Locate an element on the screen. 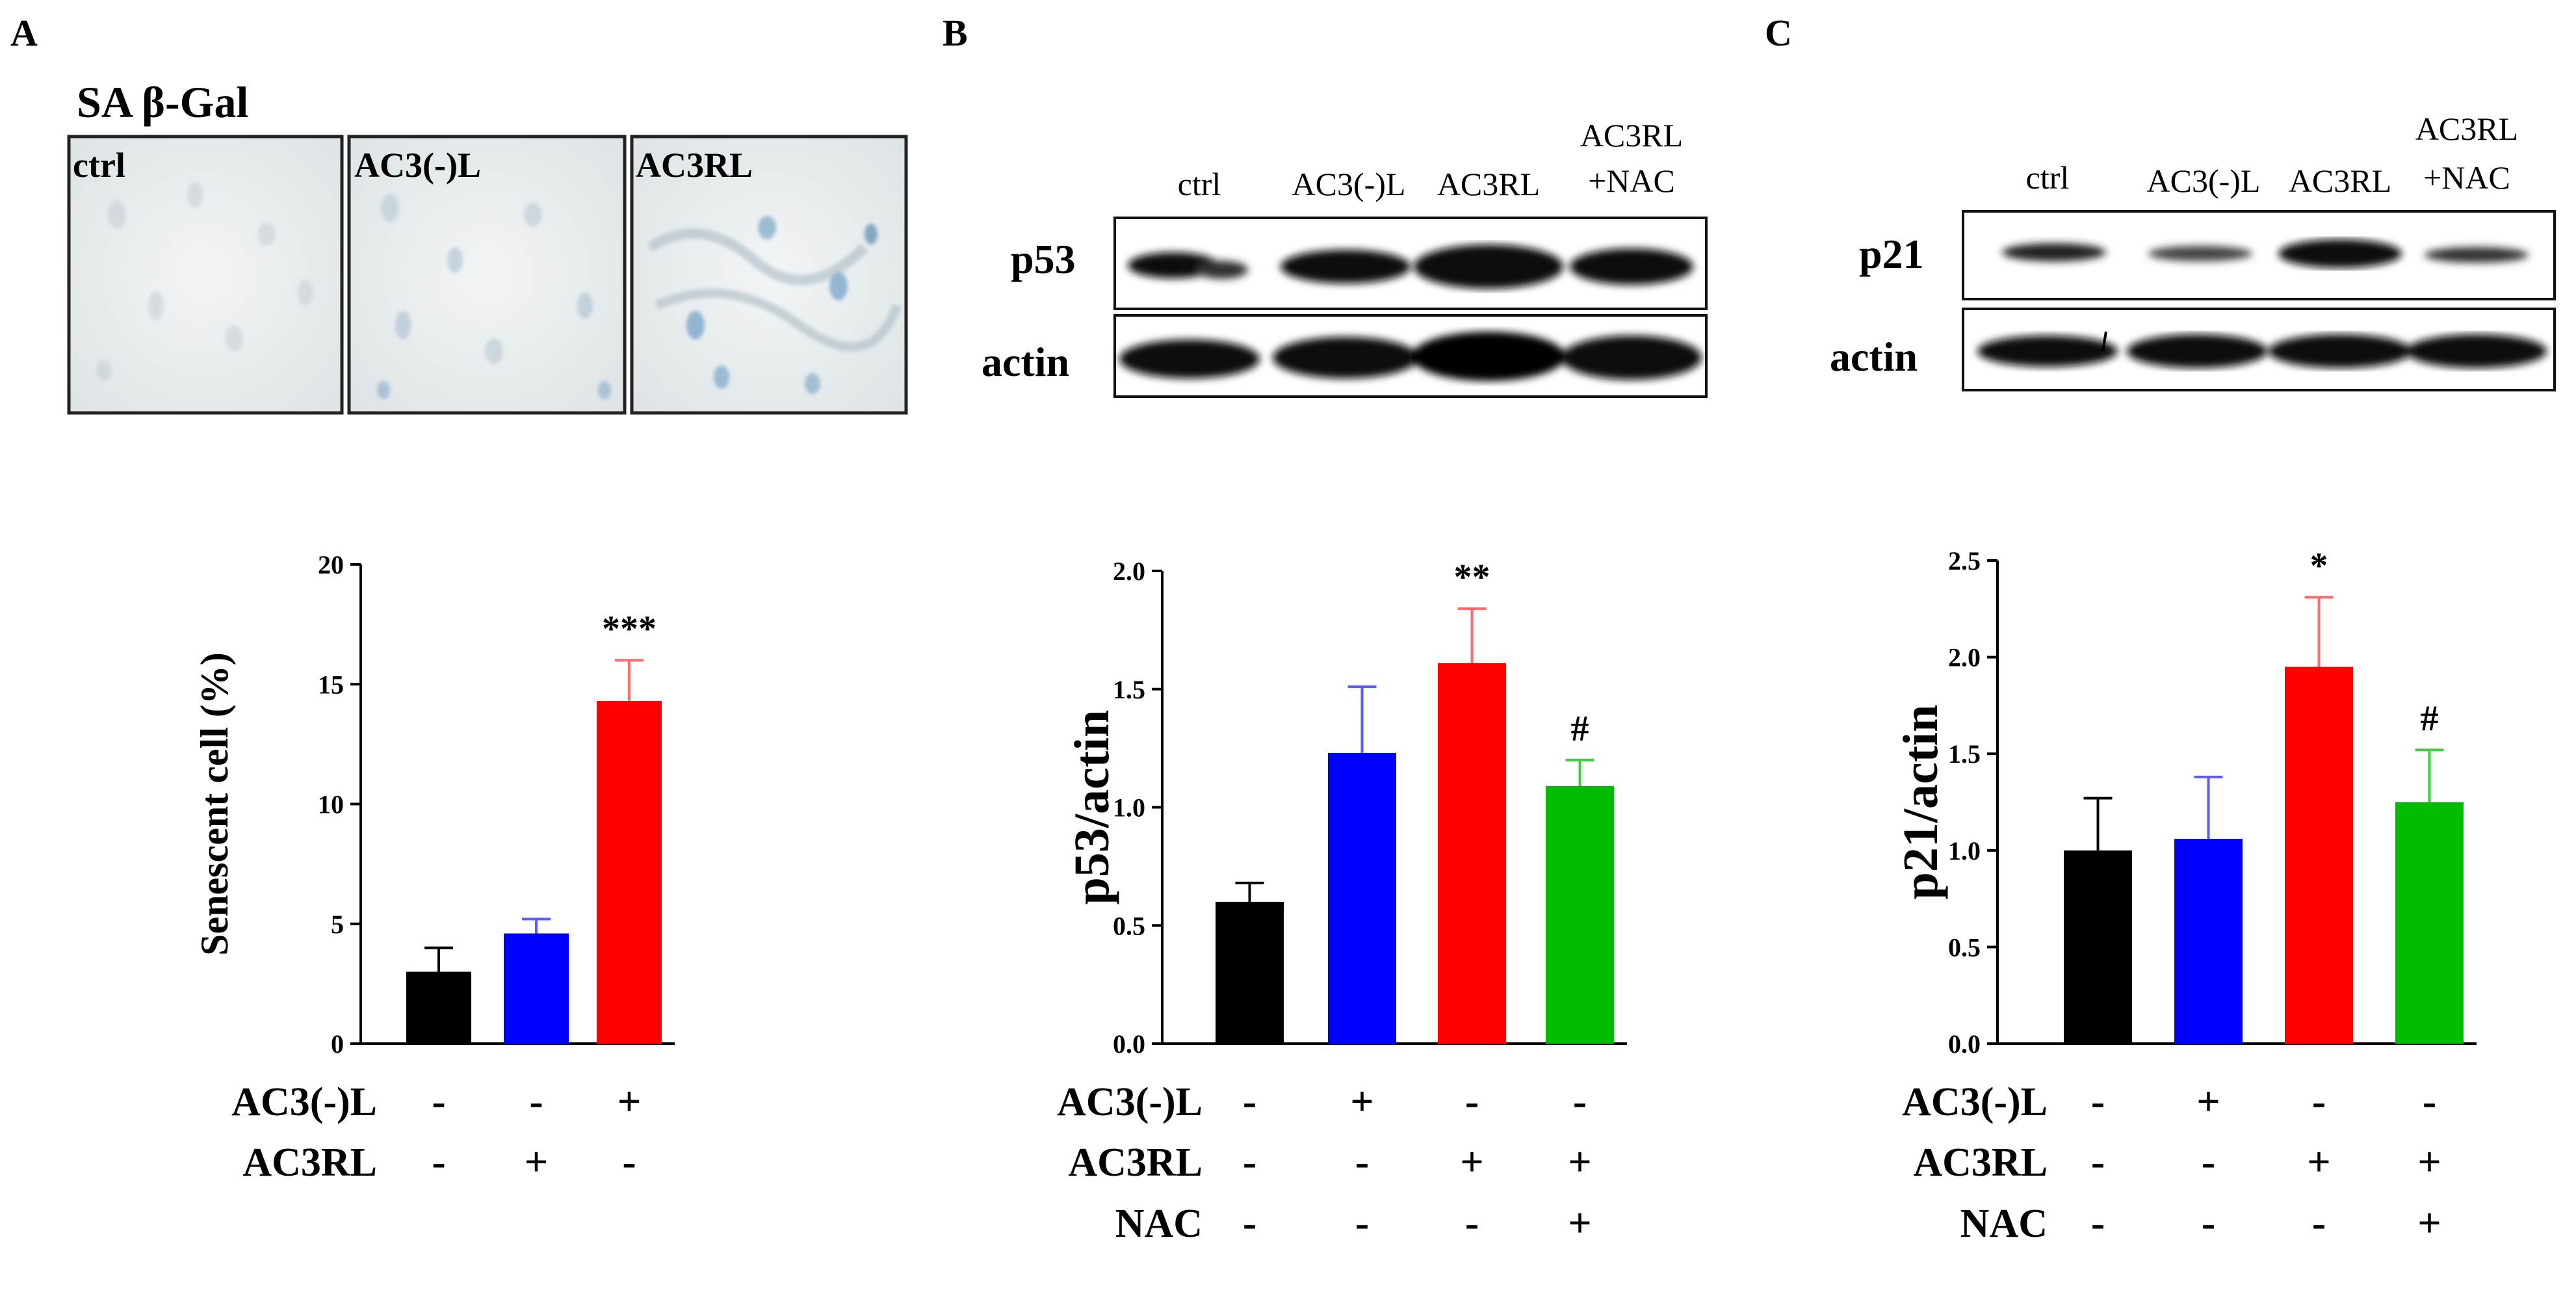 The image size is (2576, 1294). stain-title: SA β-Gal is located at coordinates (162, 102).